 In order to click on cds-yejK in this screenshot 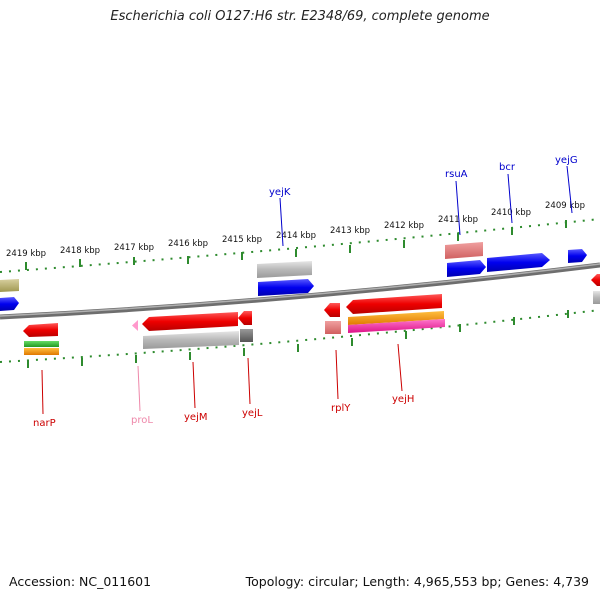, I will do `click(286, 287)`.